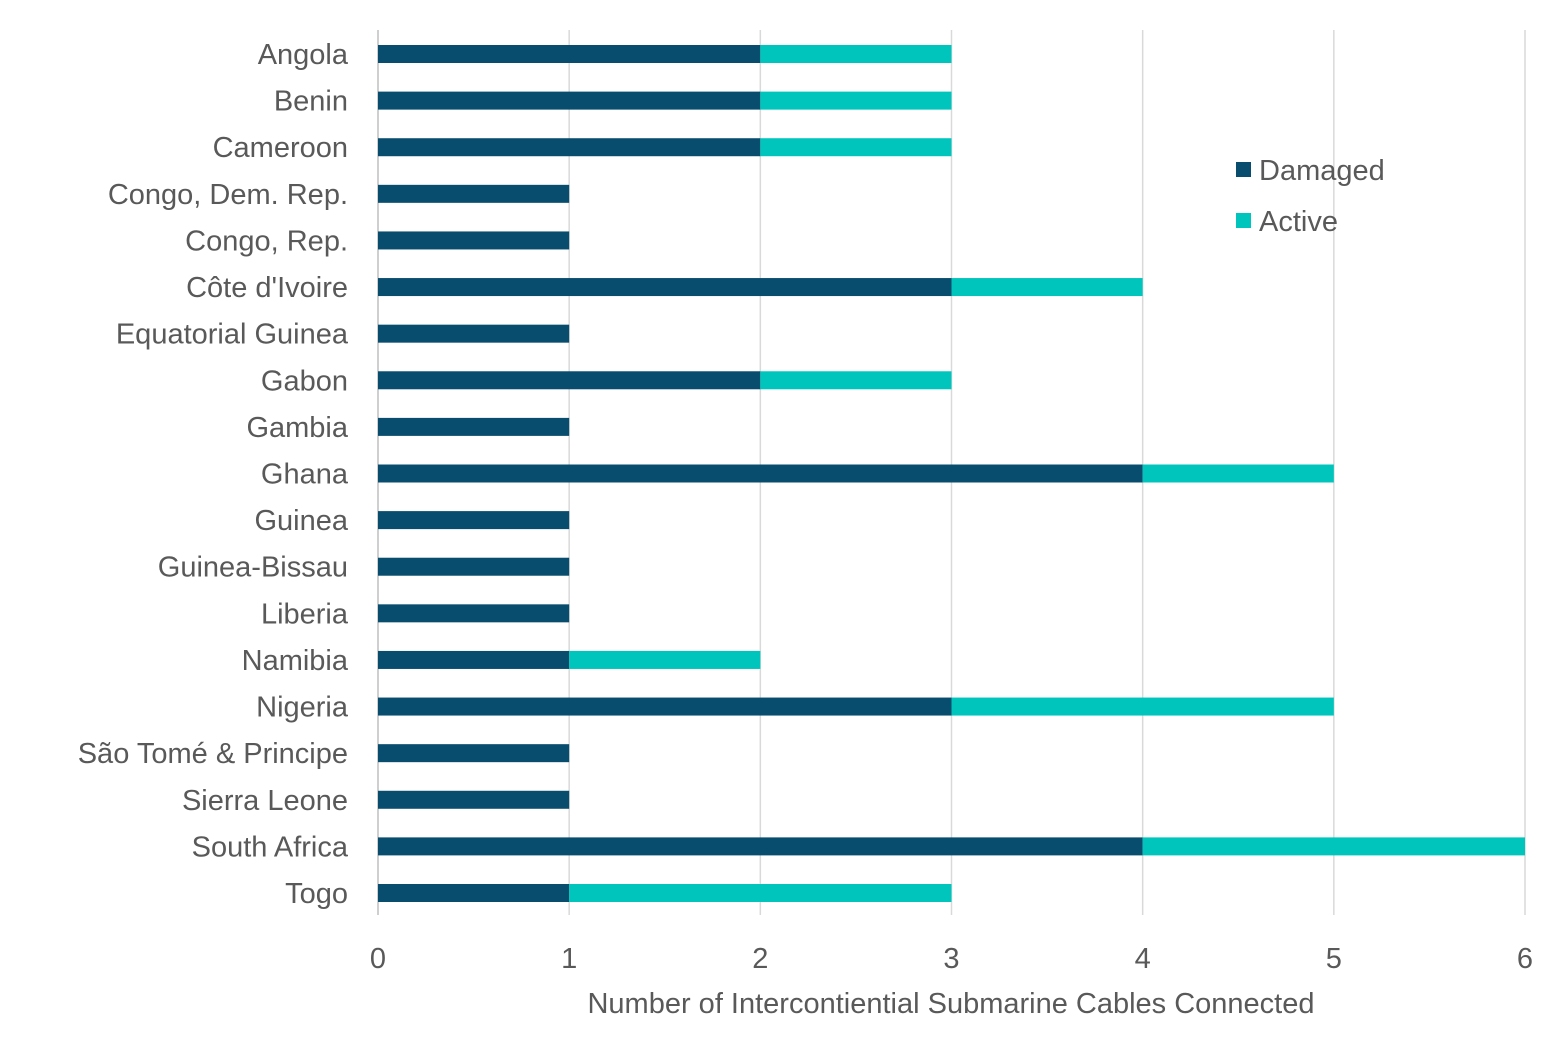 This screenshot has width=1556, height=1058. What do you see at coordinates (1243, 169) in the screenshot?
I see `legend-swatch-damaged` at bounding box center [1243, 169].